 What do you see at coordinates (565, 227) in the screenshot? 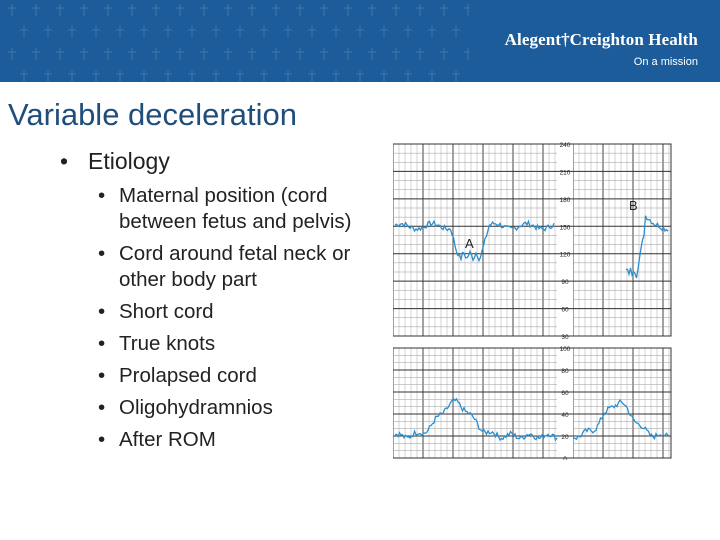
I see `tick-label: 150` at bounding box center [565, 227].